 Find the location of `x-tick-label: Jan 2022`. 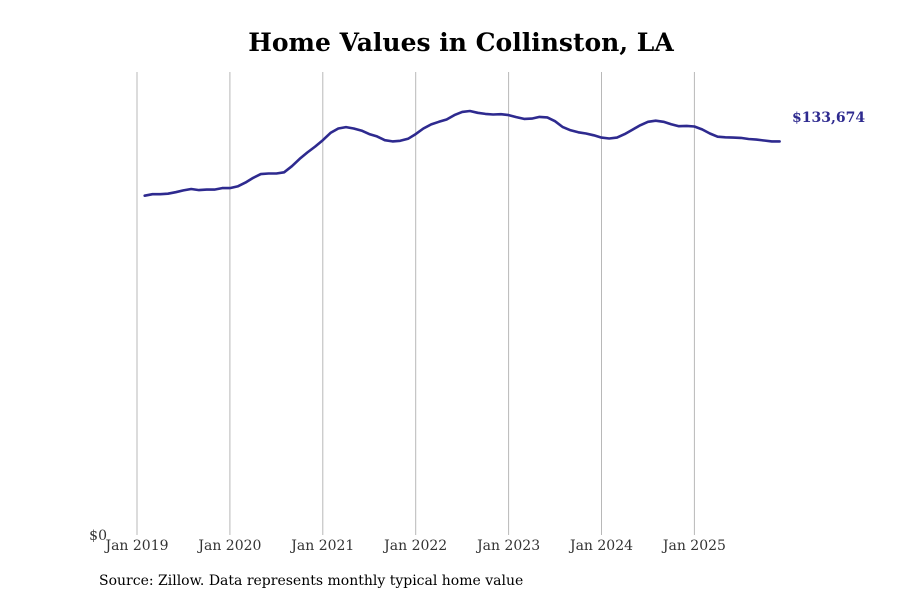

x-tick-label: Jan 2022 is located at coordinates (414, 546).